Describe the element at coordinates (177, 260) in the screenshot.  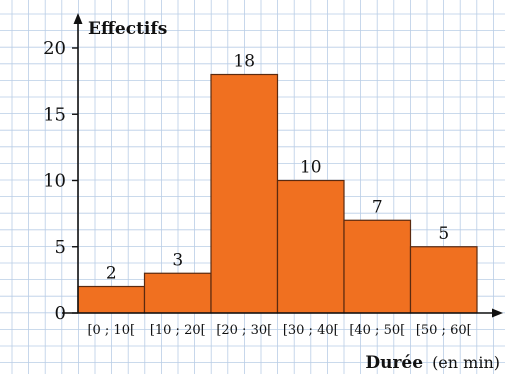
I see `data-label-1: 3` at that location.